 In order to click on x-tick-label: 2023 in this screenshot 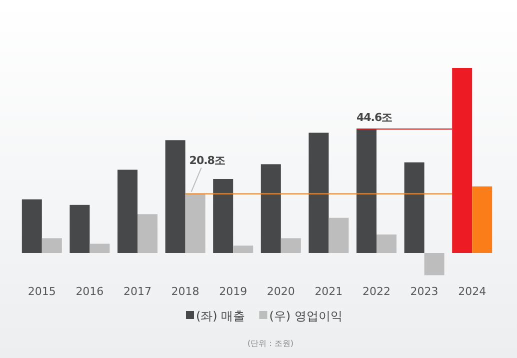, I will do `click(424, 291)`.